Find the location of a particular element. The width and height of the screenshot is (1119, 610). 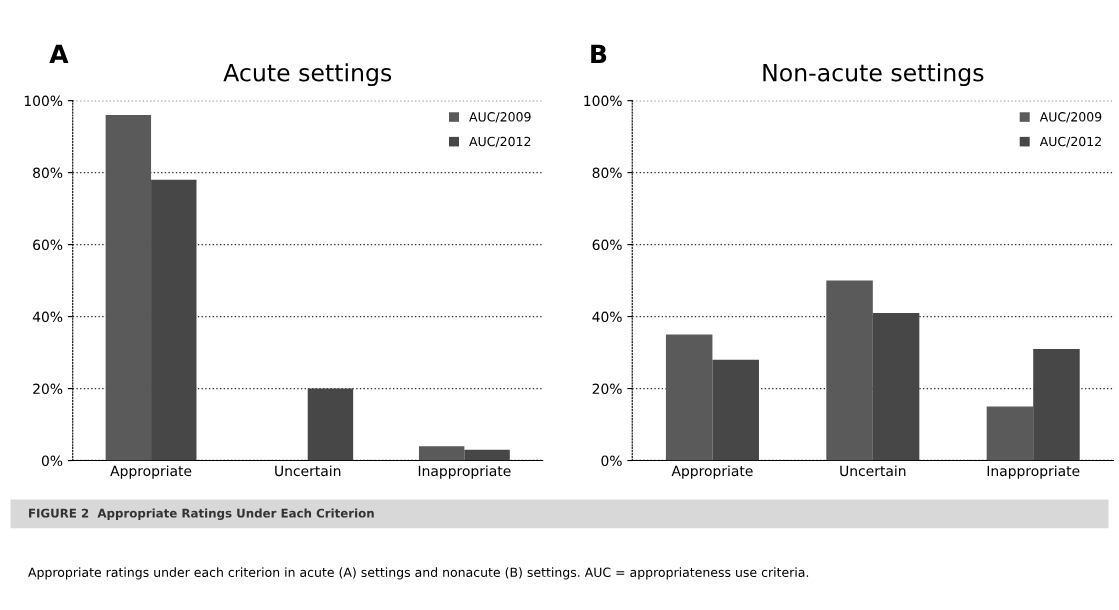

text: B is located at coordinates (599, 54).